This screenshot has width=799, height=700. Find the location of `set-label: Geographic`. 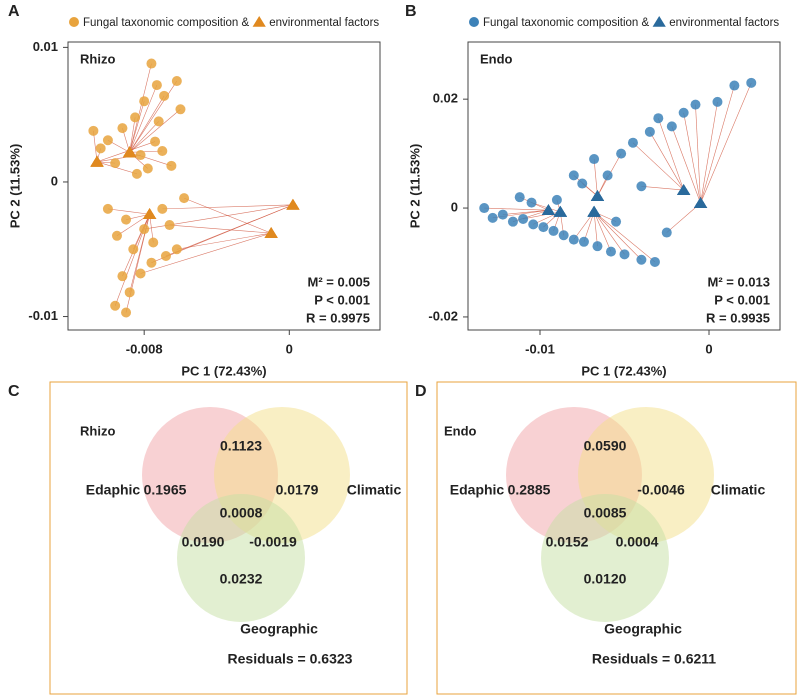

set-label: Geographic is located at coordinates (279, 629).